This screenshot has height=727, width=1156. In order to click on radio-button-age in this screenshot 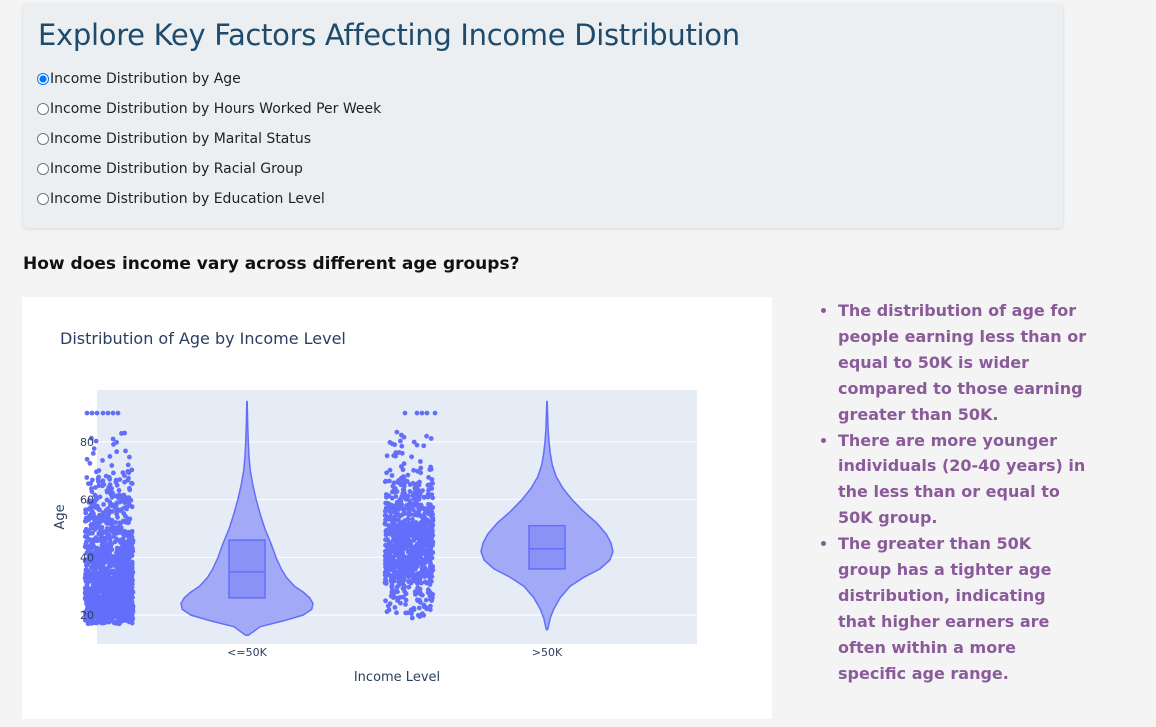, I will do `click(43, 79)`.